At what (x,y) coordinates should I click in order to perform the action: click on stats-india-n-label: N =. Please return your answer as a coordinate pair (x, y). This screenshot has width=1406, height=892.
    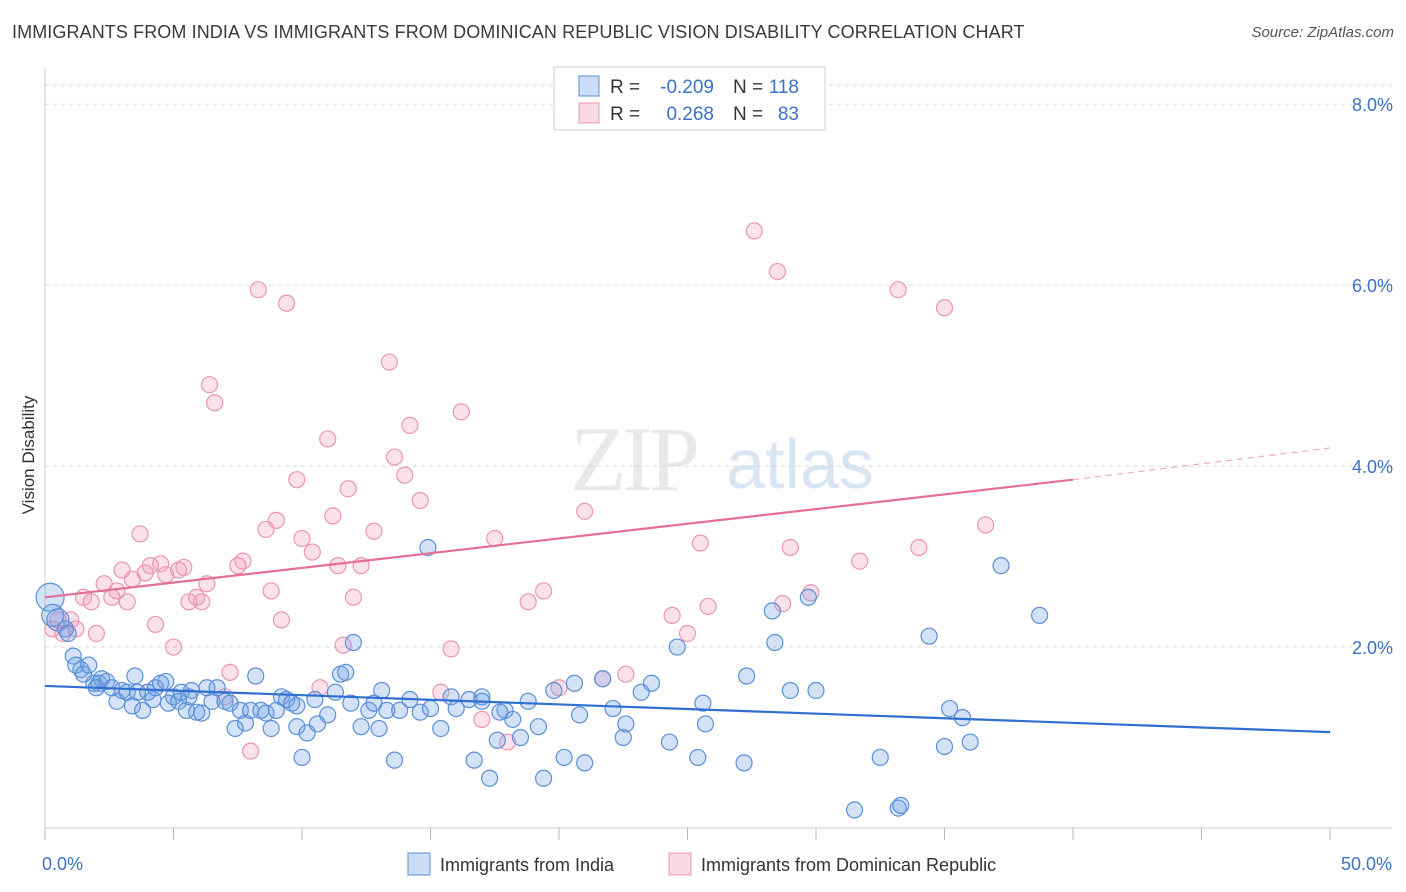
    Looking at the image, I should click on (748, 87).